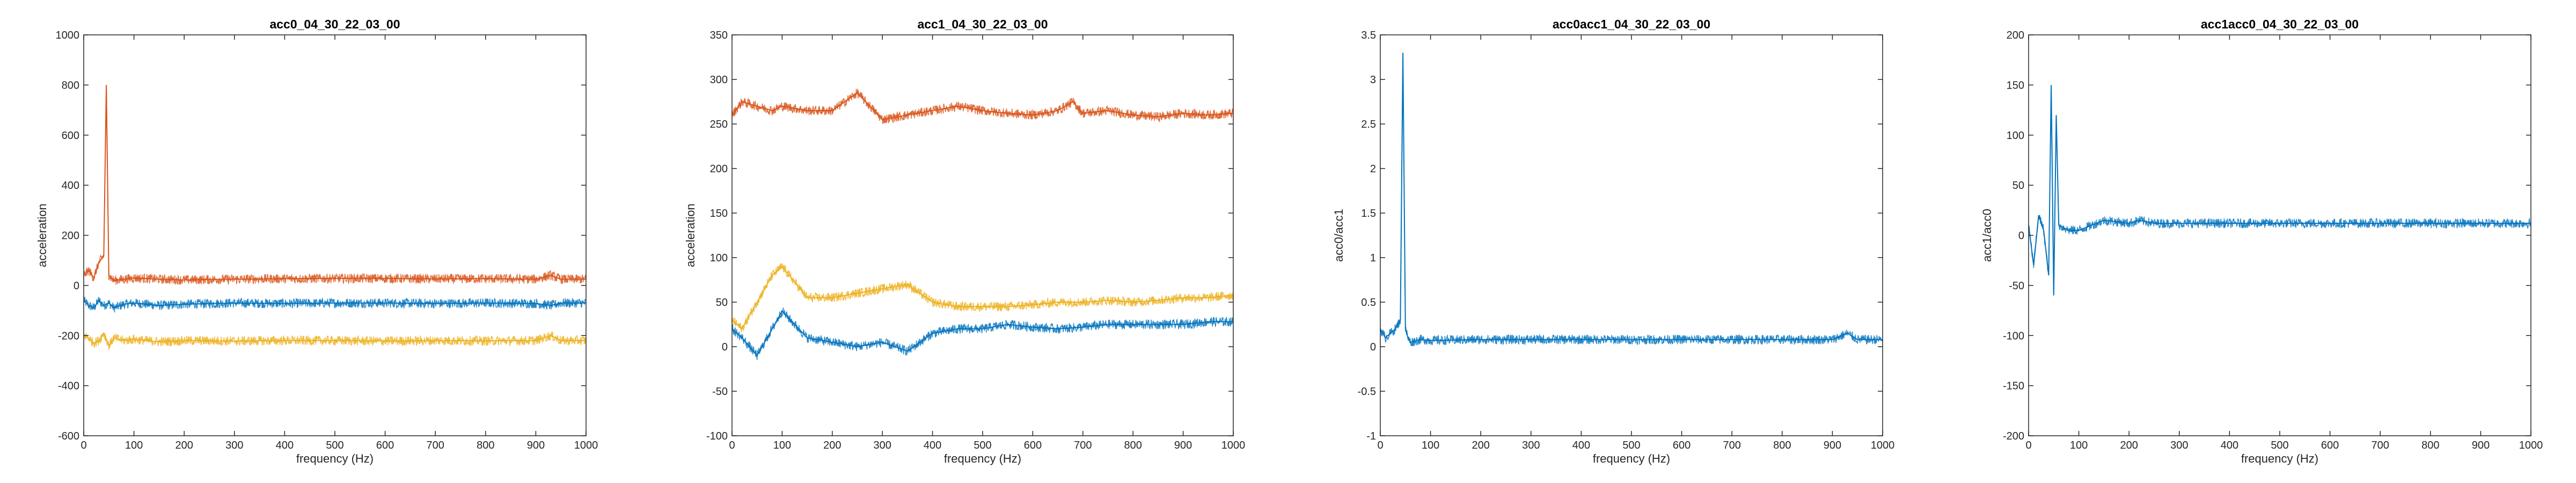 Image resolution: width=2576 pixels, height=483 pixels. What do you see at coordinates (70, 136) in the screenshot?
I see `y-tick-label: 600` at bounding box center [70, 136].